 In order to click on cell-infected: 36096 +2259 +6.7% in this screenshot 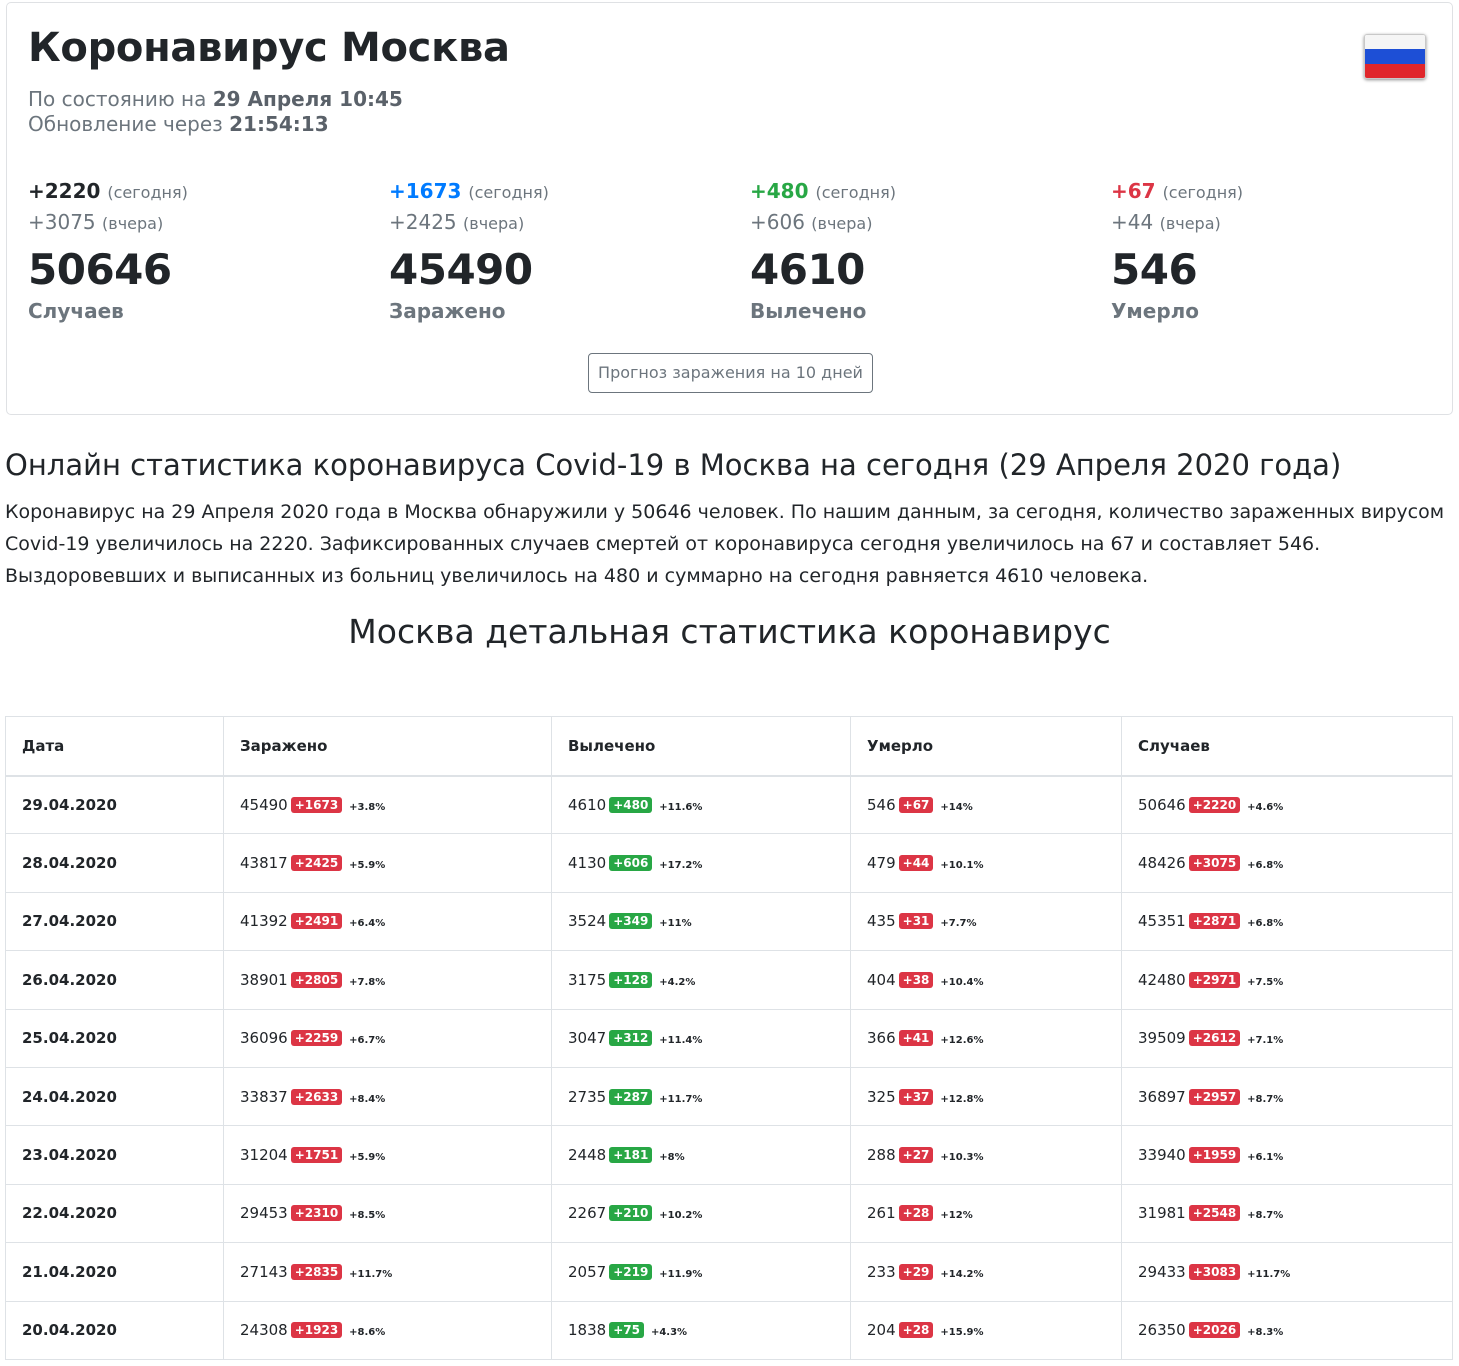, I will do `click(387, 1038)`.